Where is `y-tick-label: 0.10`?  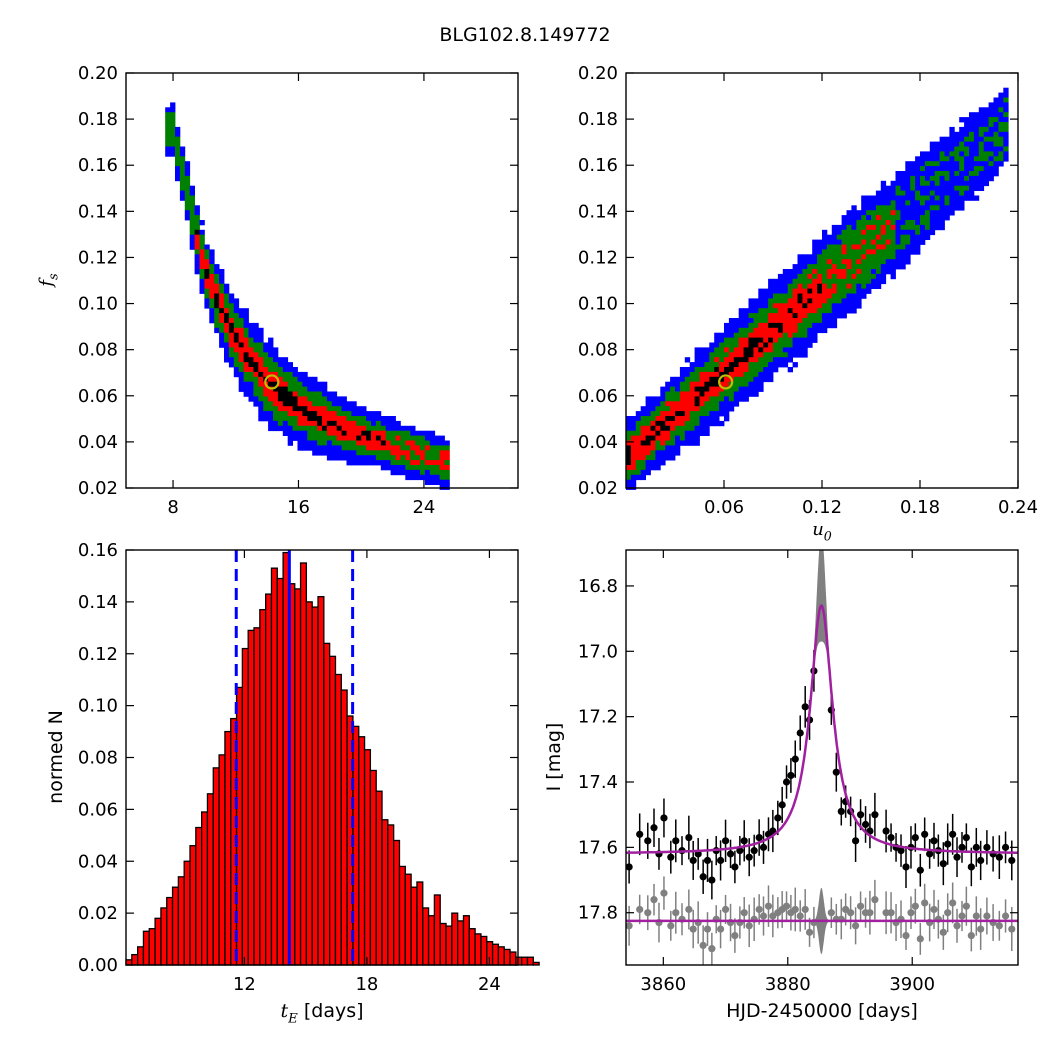
y-tick-label: 0.10 is located at coordinates (98, 304).